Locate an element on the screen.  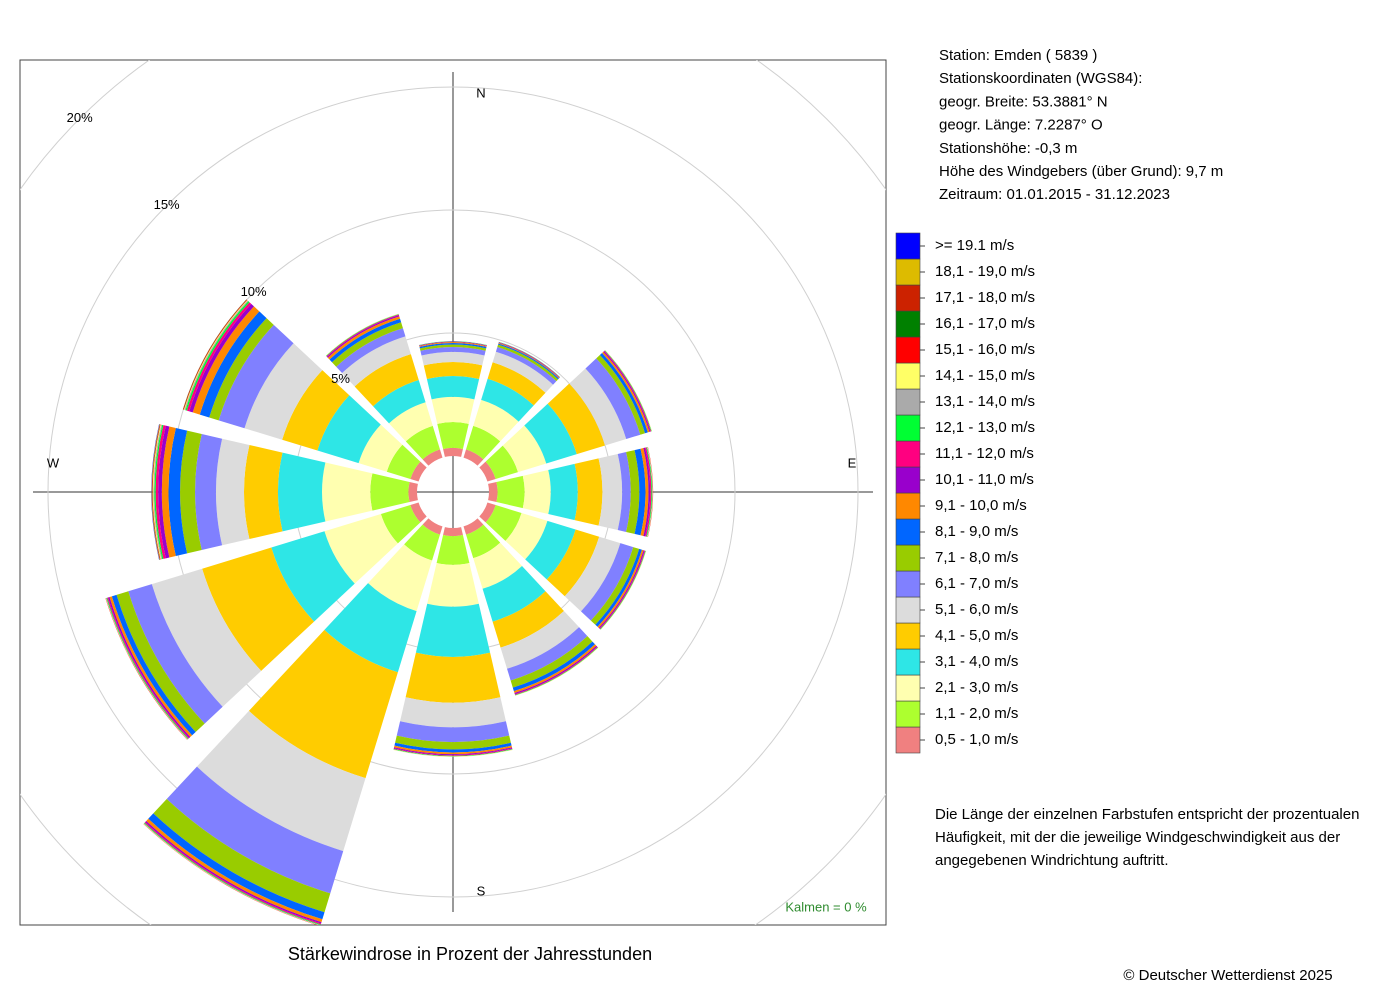
r-tick-label: 20% is located at coordinates (80, 117).